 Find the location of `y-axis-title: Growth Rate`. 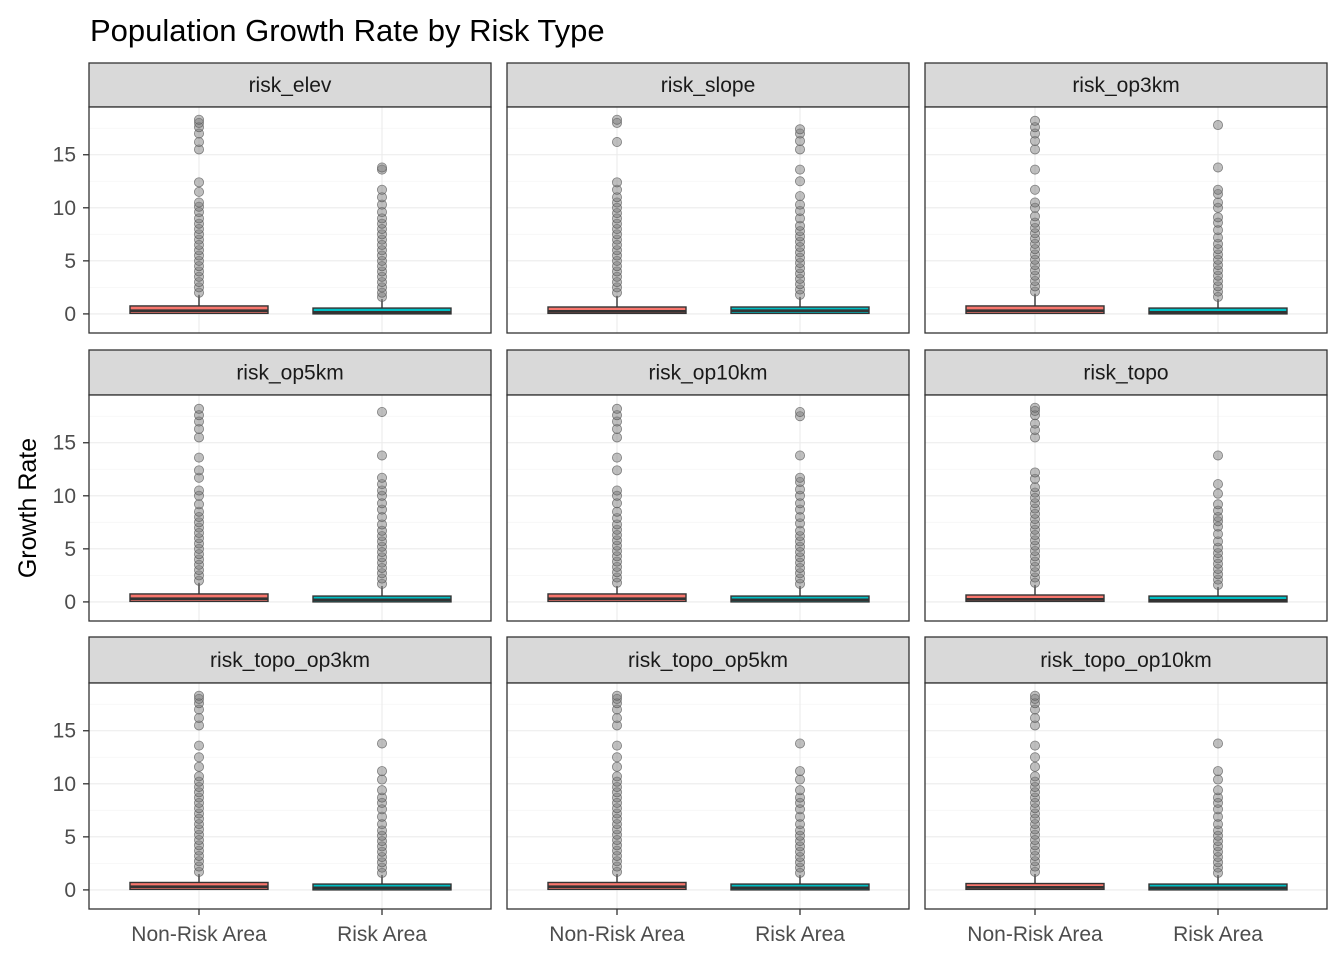

y-axis-title: Growth Rate is located at coordinates (28, 508).